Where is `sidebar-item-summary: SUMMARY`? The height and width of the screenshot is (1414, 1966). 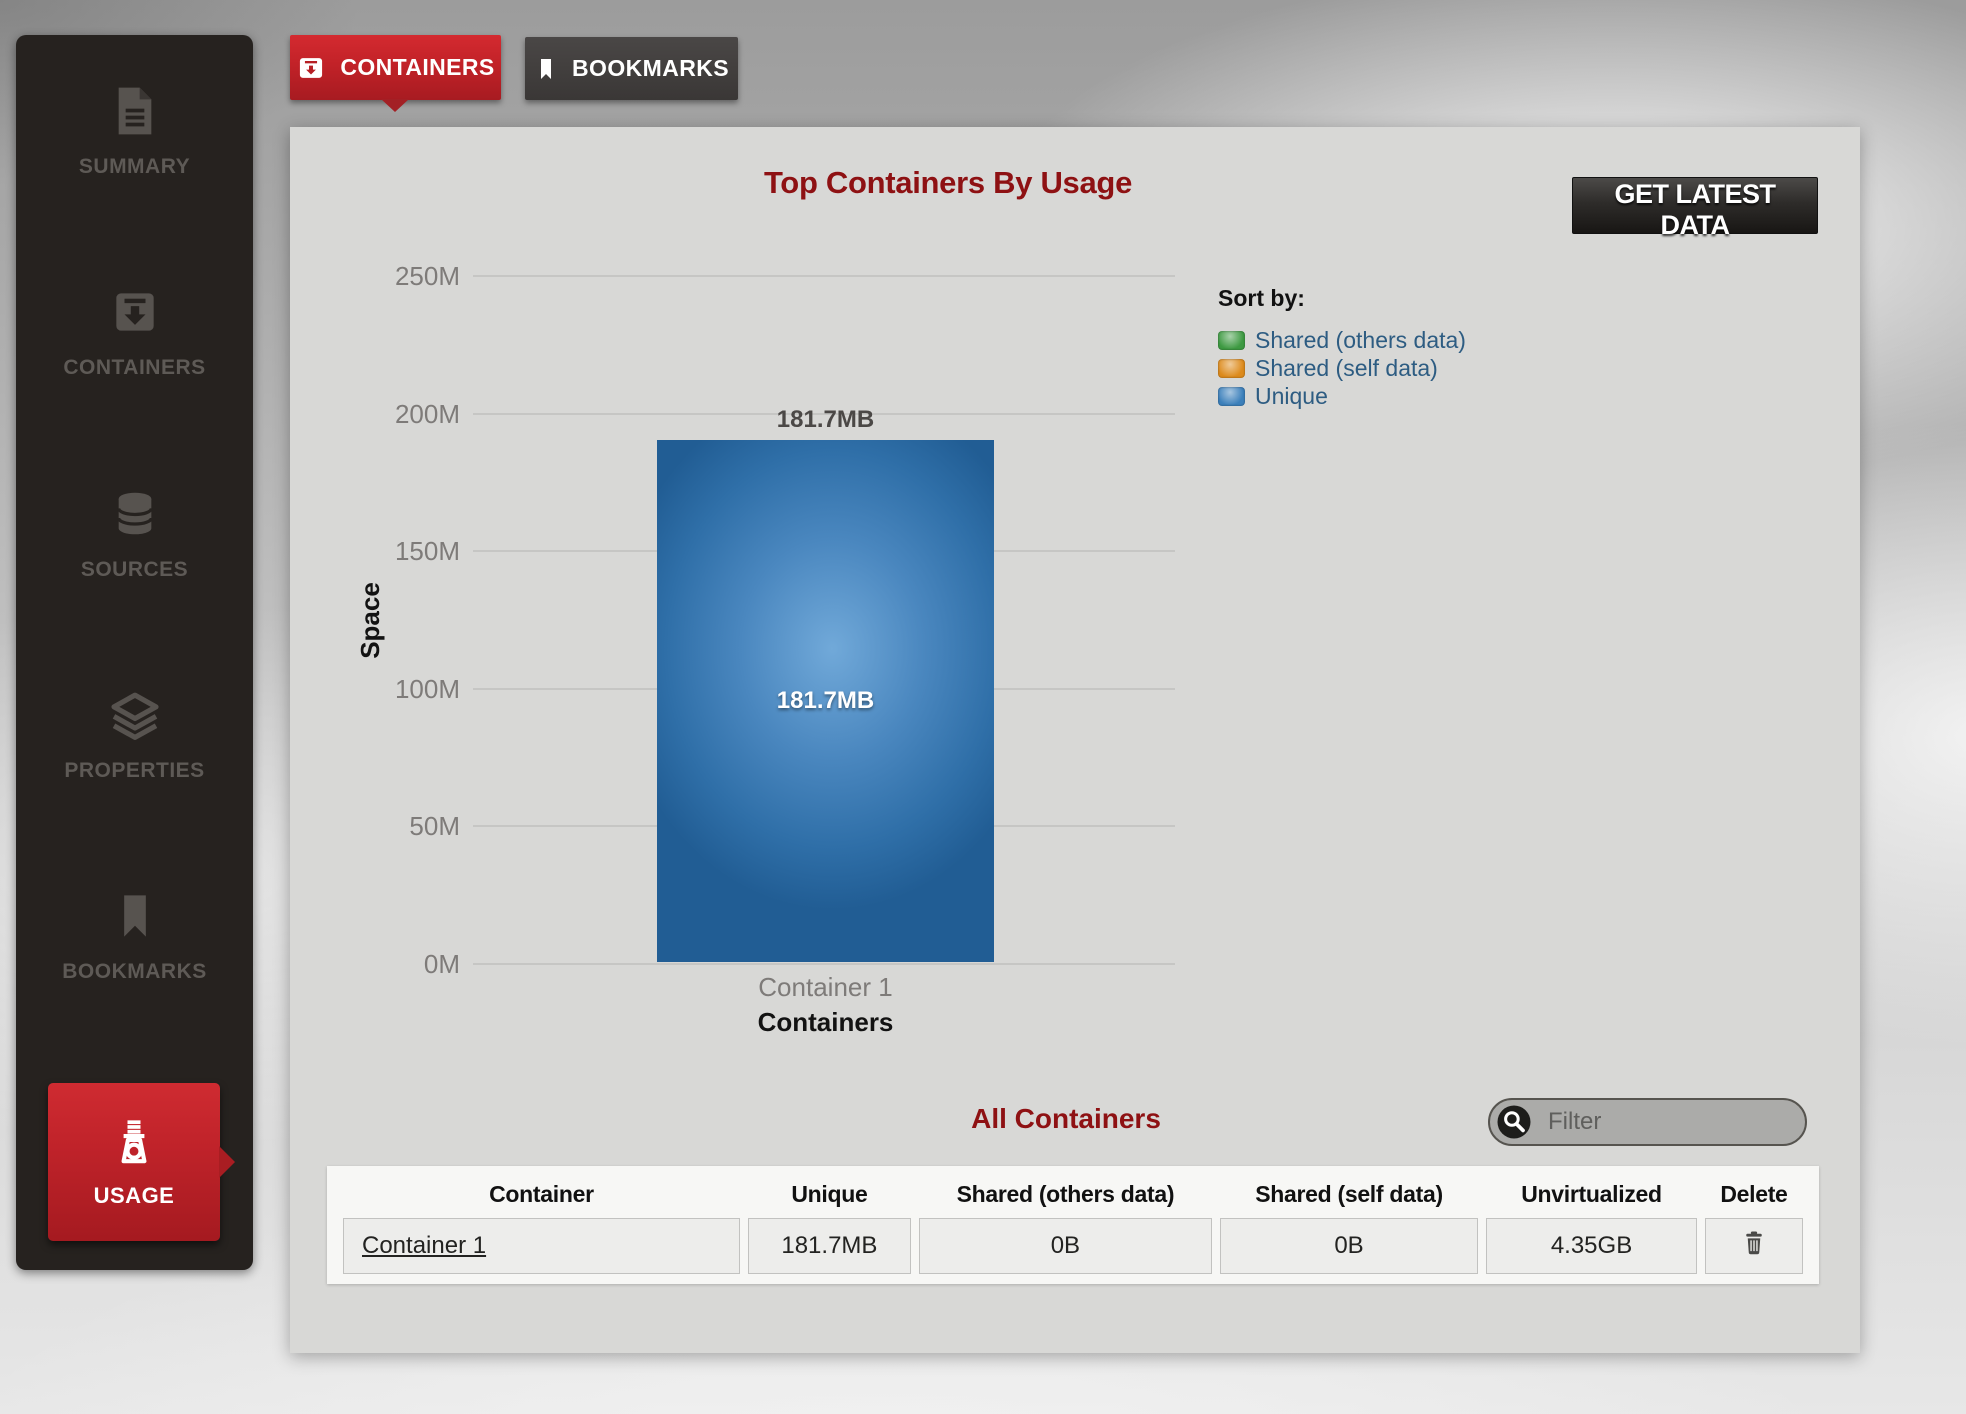
sidebar-item-summary: SUMMARY is located at coordinates (134, 127).